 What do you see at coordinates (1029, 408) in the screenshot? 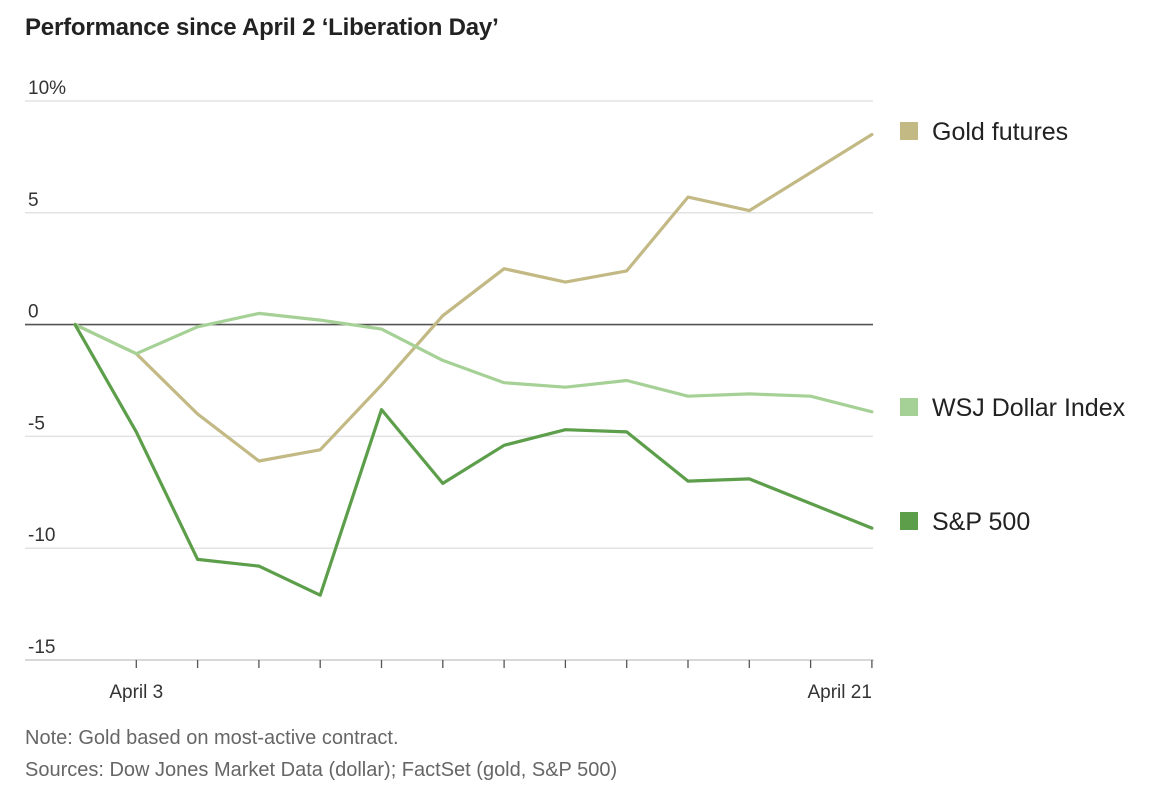
I see `legend-label: WSJ Dollar Index` at bounding box center [1029, 408].